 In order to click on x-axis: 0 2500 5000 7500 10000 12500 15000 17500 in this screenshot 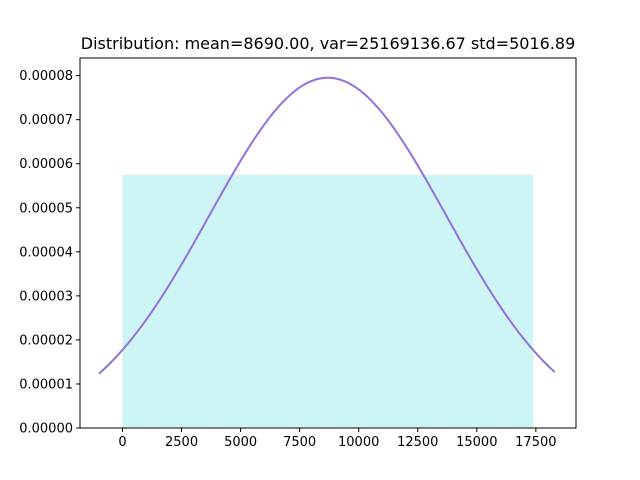, I will do `click(337, 439)`.